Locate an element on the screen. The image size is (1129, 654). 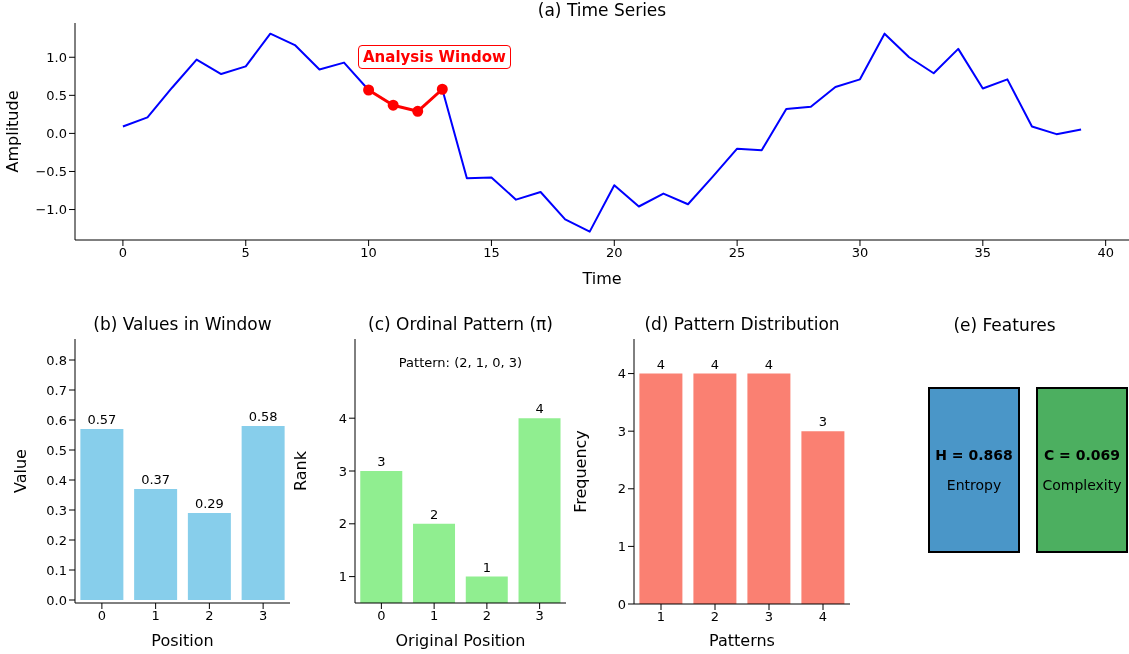
data-label: 0.37 is located at coordinates (156, 479).